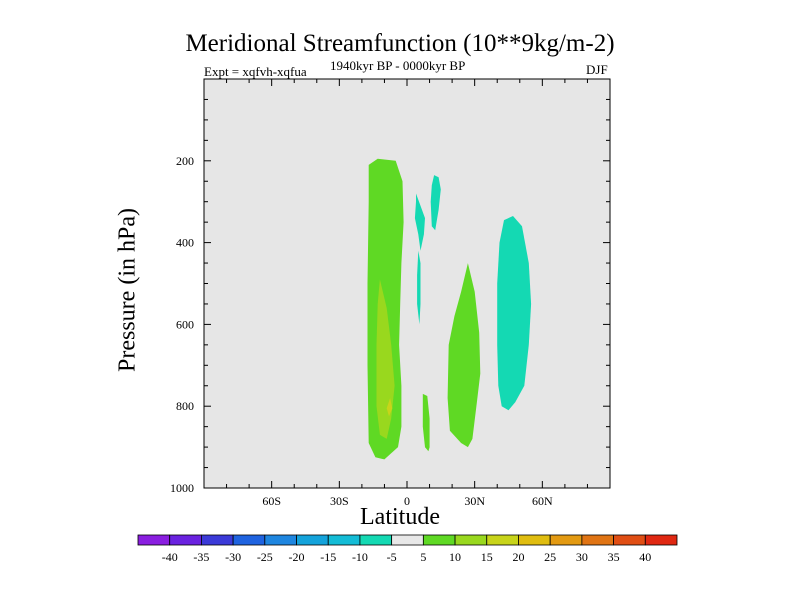  Describe the element at coordinates (185, 161) in the screenshot. I see `y-tick-label: 200` at that location.